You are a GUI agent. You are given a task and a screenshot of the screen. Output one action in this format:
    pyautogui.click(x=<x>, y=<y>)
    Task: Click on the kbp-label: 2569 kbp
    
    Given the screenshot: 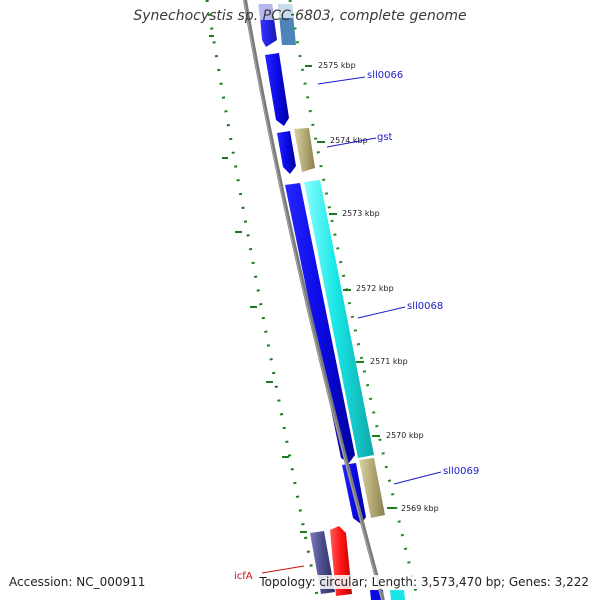 What is the action you would take?
    pyautogui.click(x=420, y=508)
    